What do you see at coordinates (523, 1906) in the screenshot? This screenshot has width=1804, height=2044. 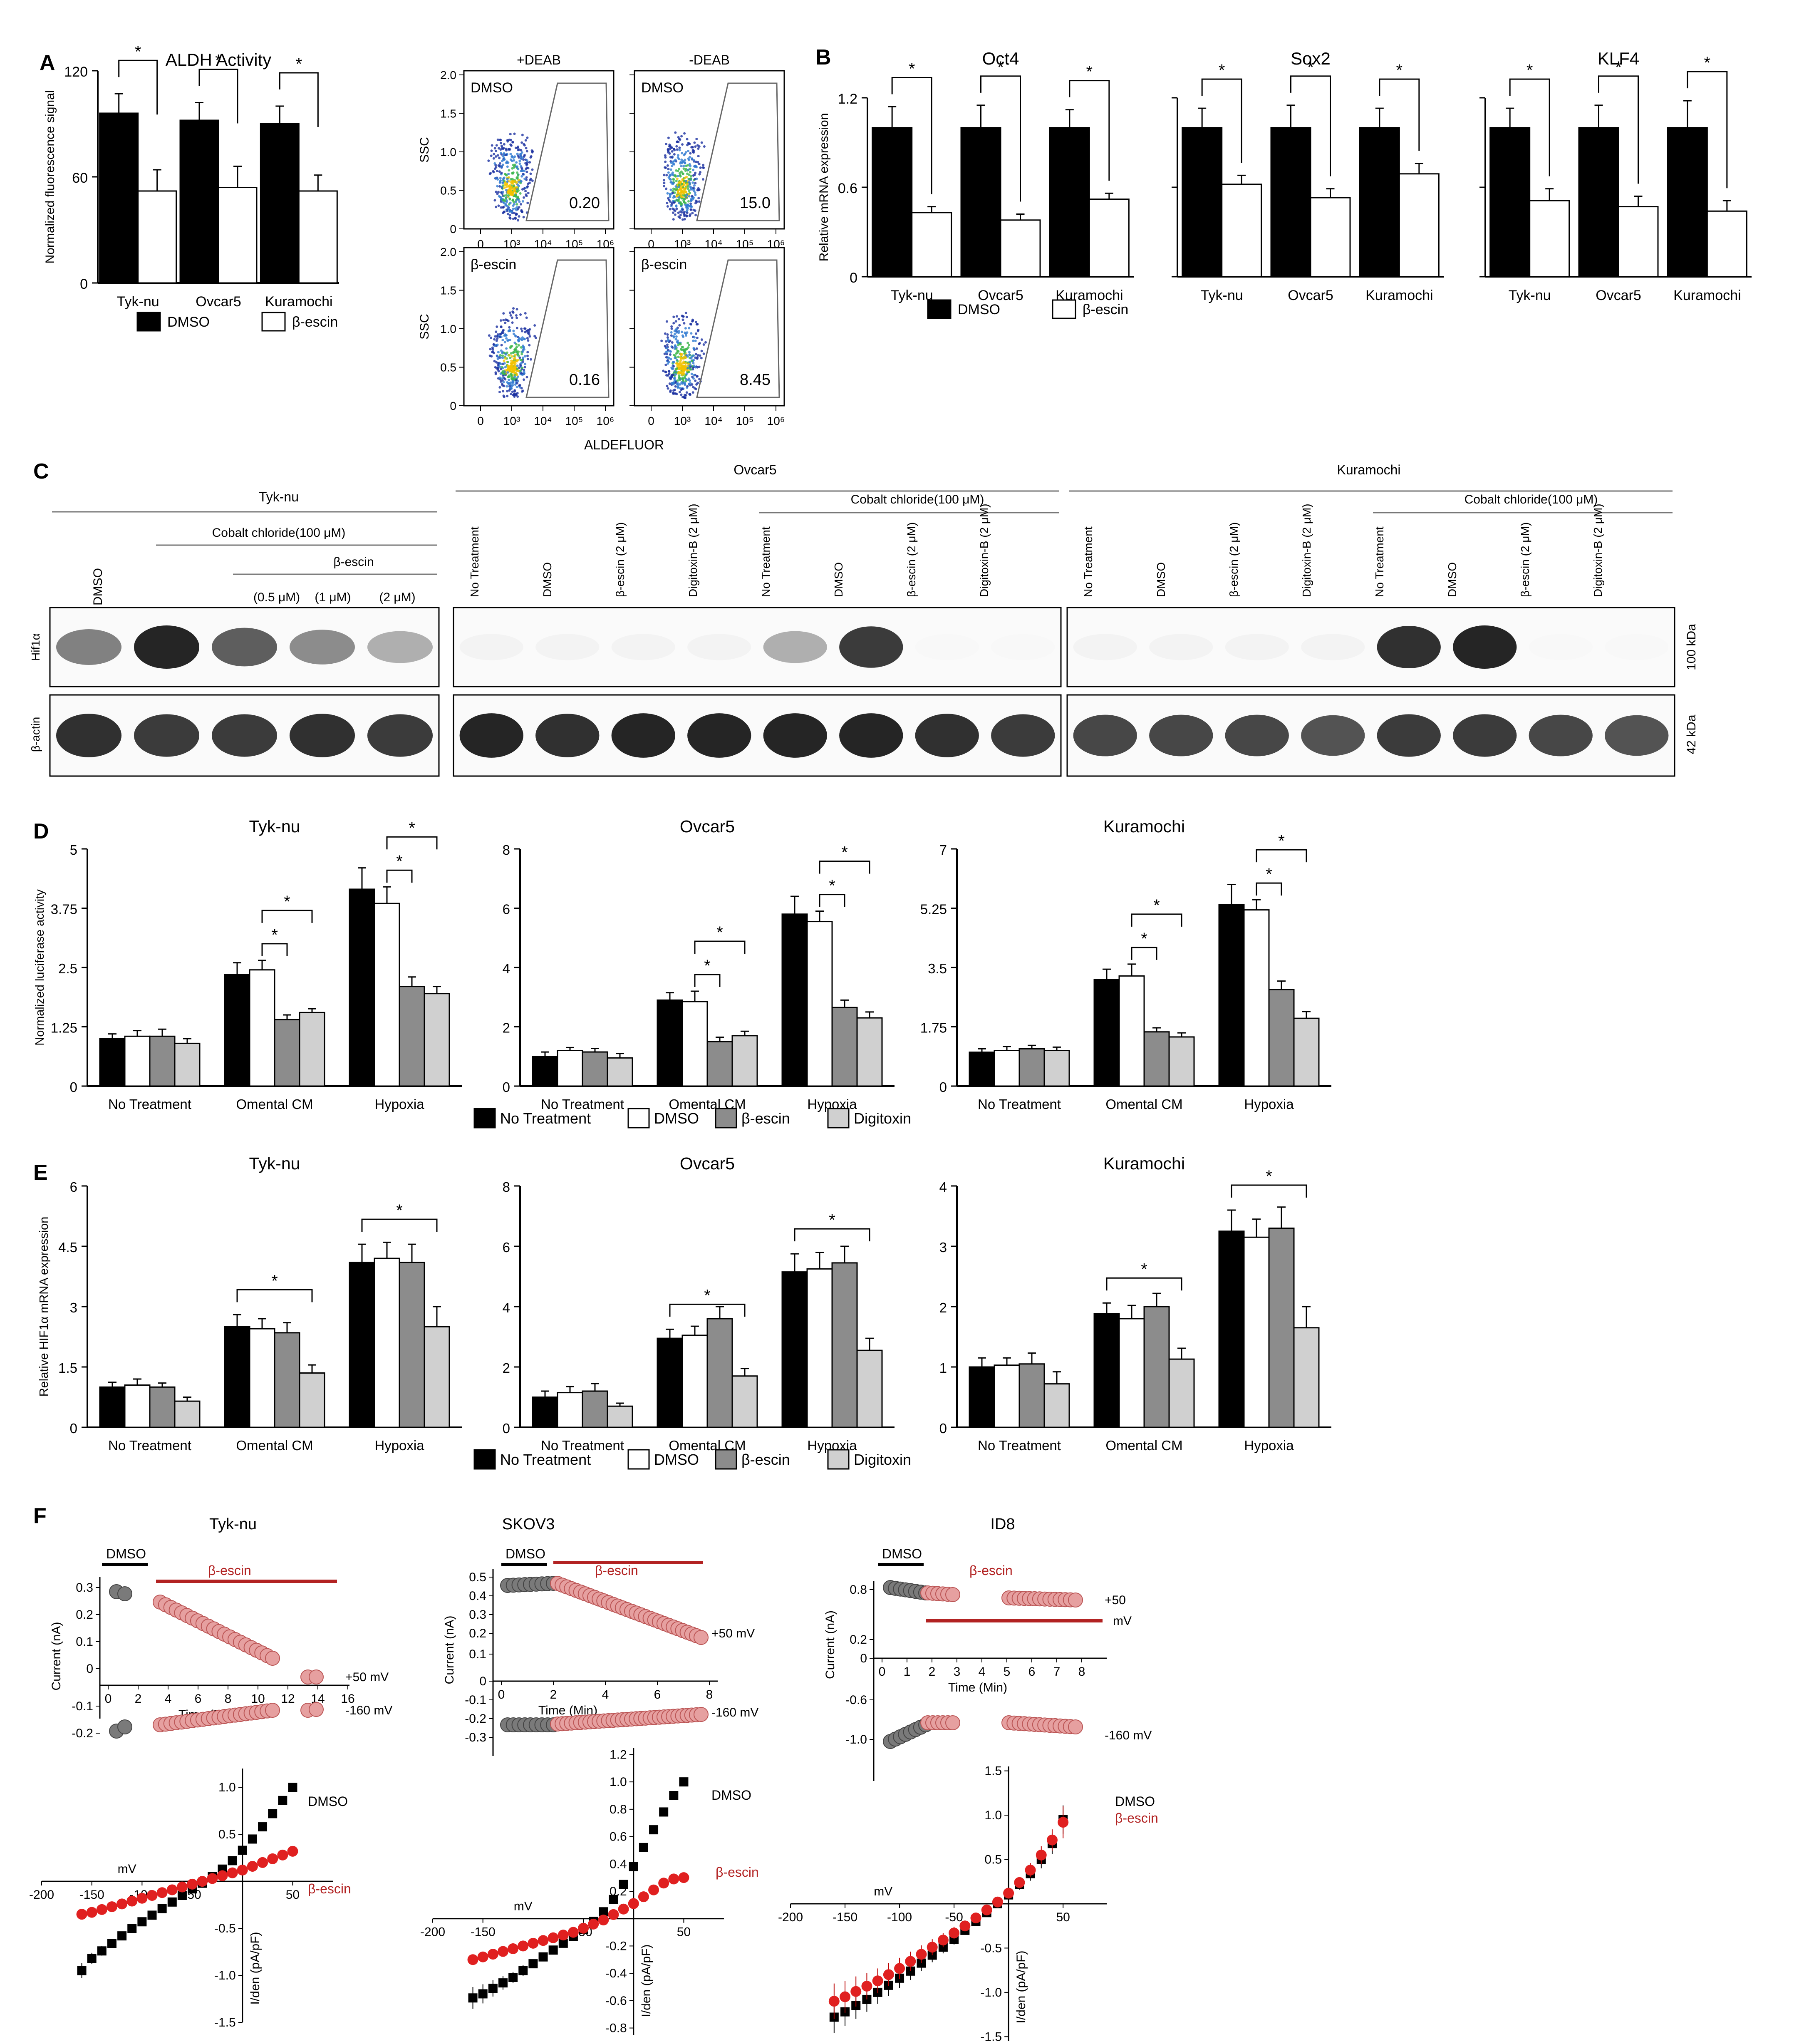 I see `x-axis-label: mV` at bounding box center [523, 1906].